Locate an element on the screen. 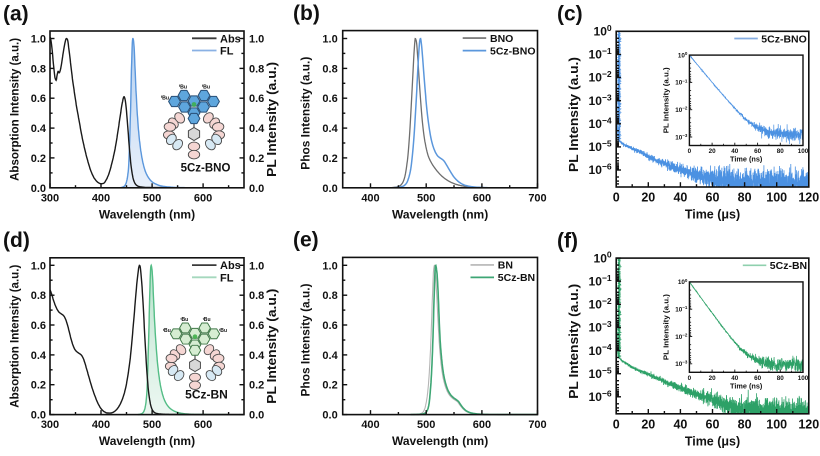 This screenshot has width=820, height=456. svg-text: 120 is located at coordinates (808, 198).